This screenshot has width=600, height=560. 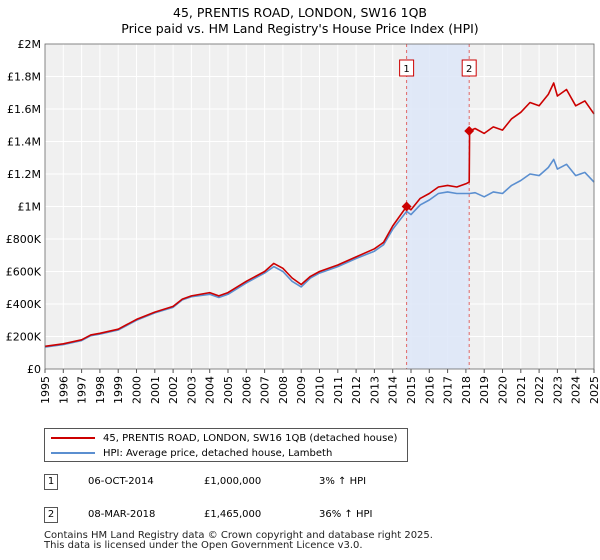 What do you see at coordinates (576, 390) in the screenshot?
I see `x-tick-label: 2024` at bounding box center [576, 390].